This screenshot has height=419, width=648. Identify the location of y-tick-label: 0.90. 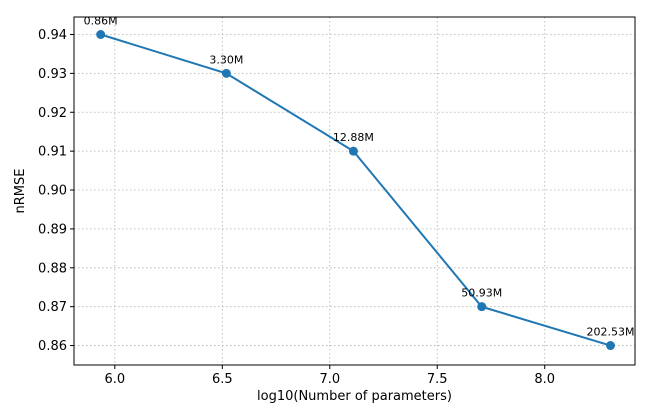
(52, 191).